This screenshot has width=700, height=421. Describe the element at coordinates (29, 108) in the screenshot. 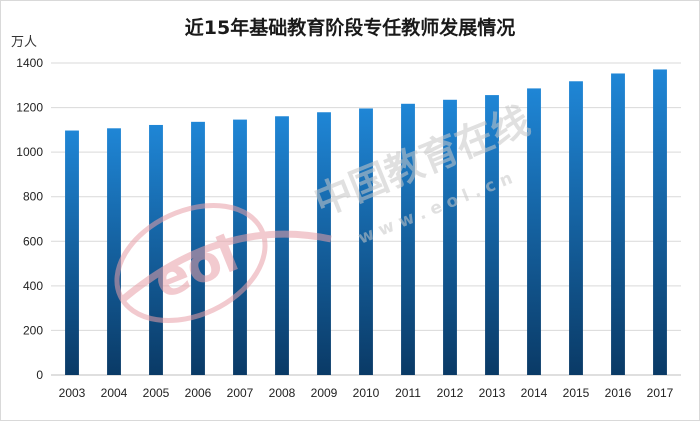

I see `y-tick-label: 1200` at that location.